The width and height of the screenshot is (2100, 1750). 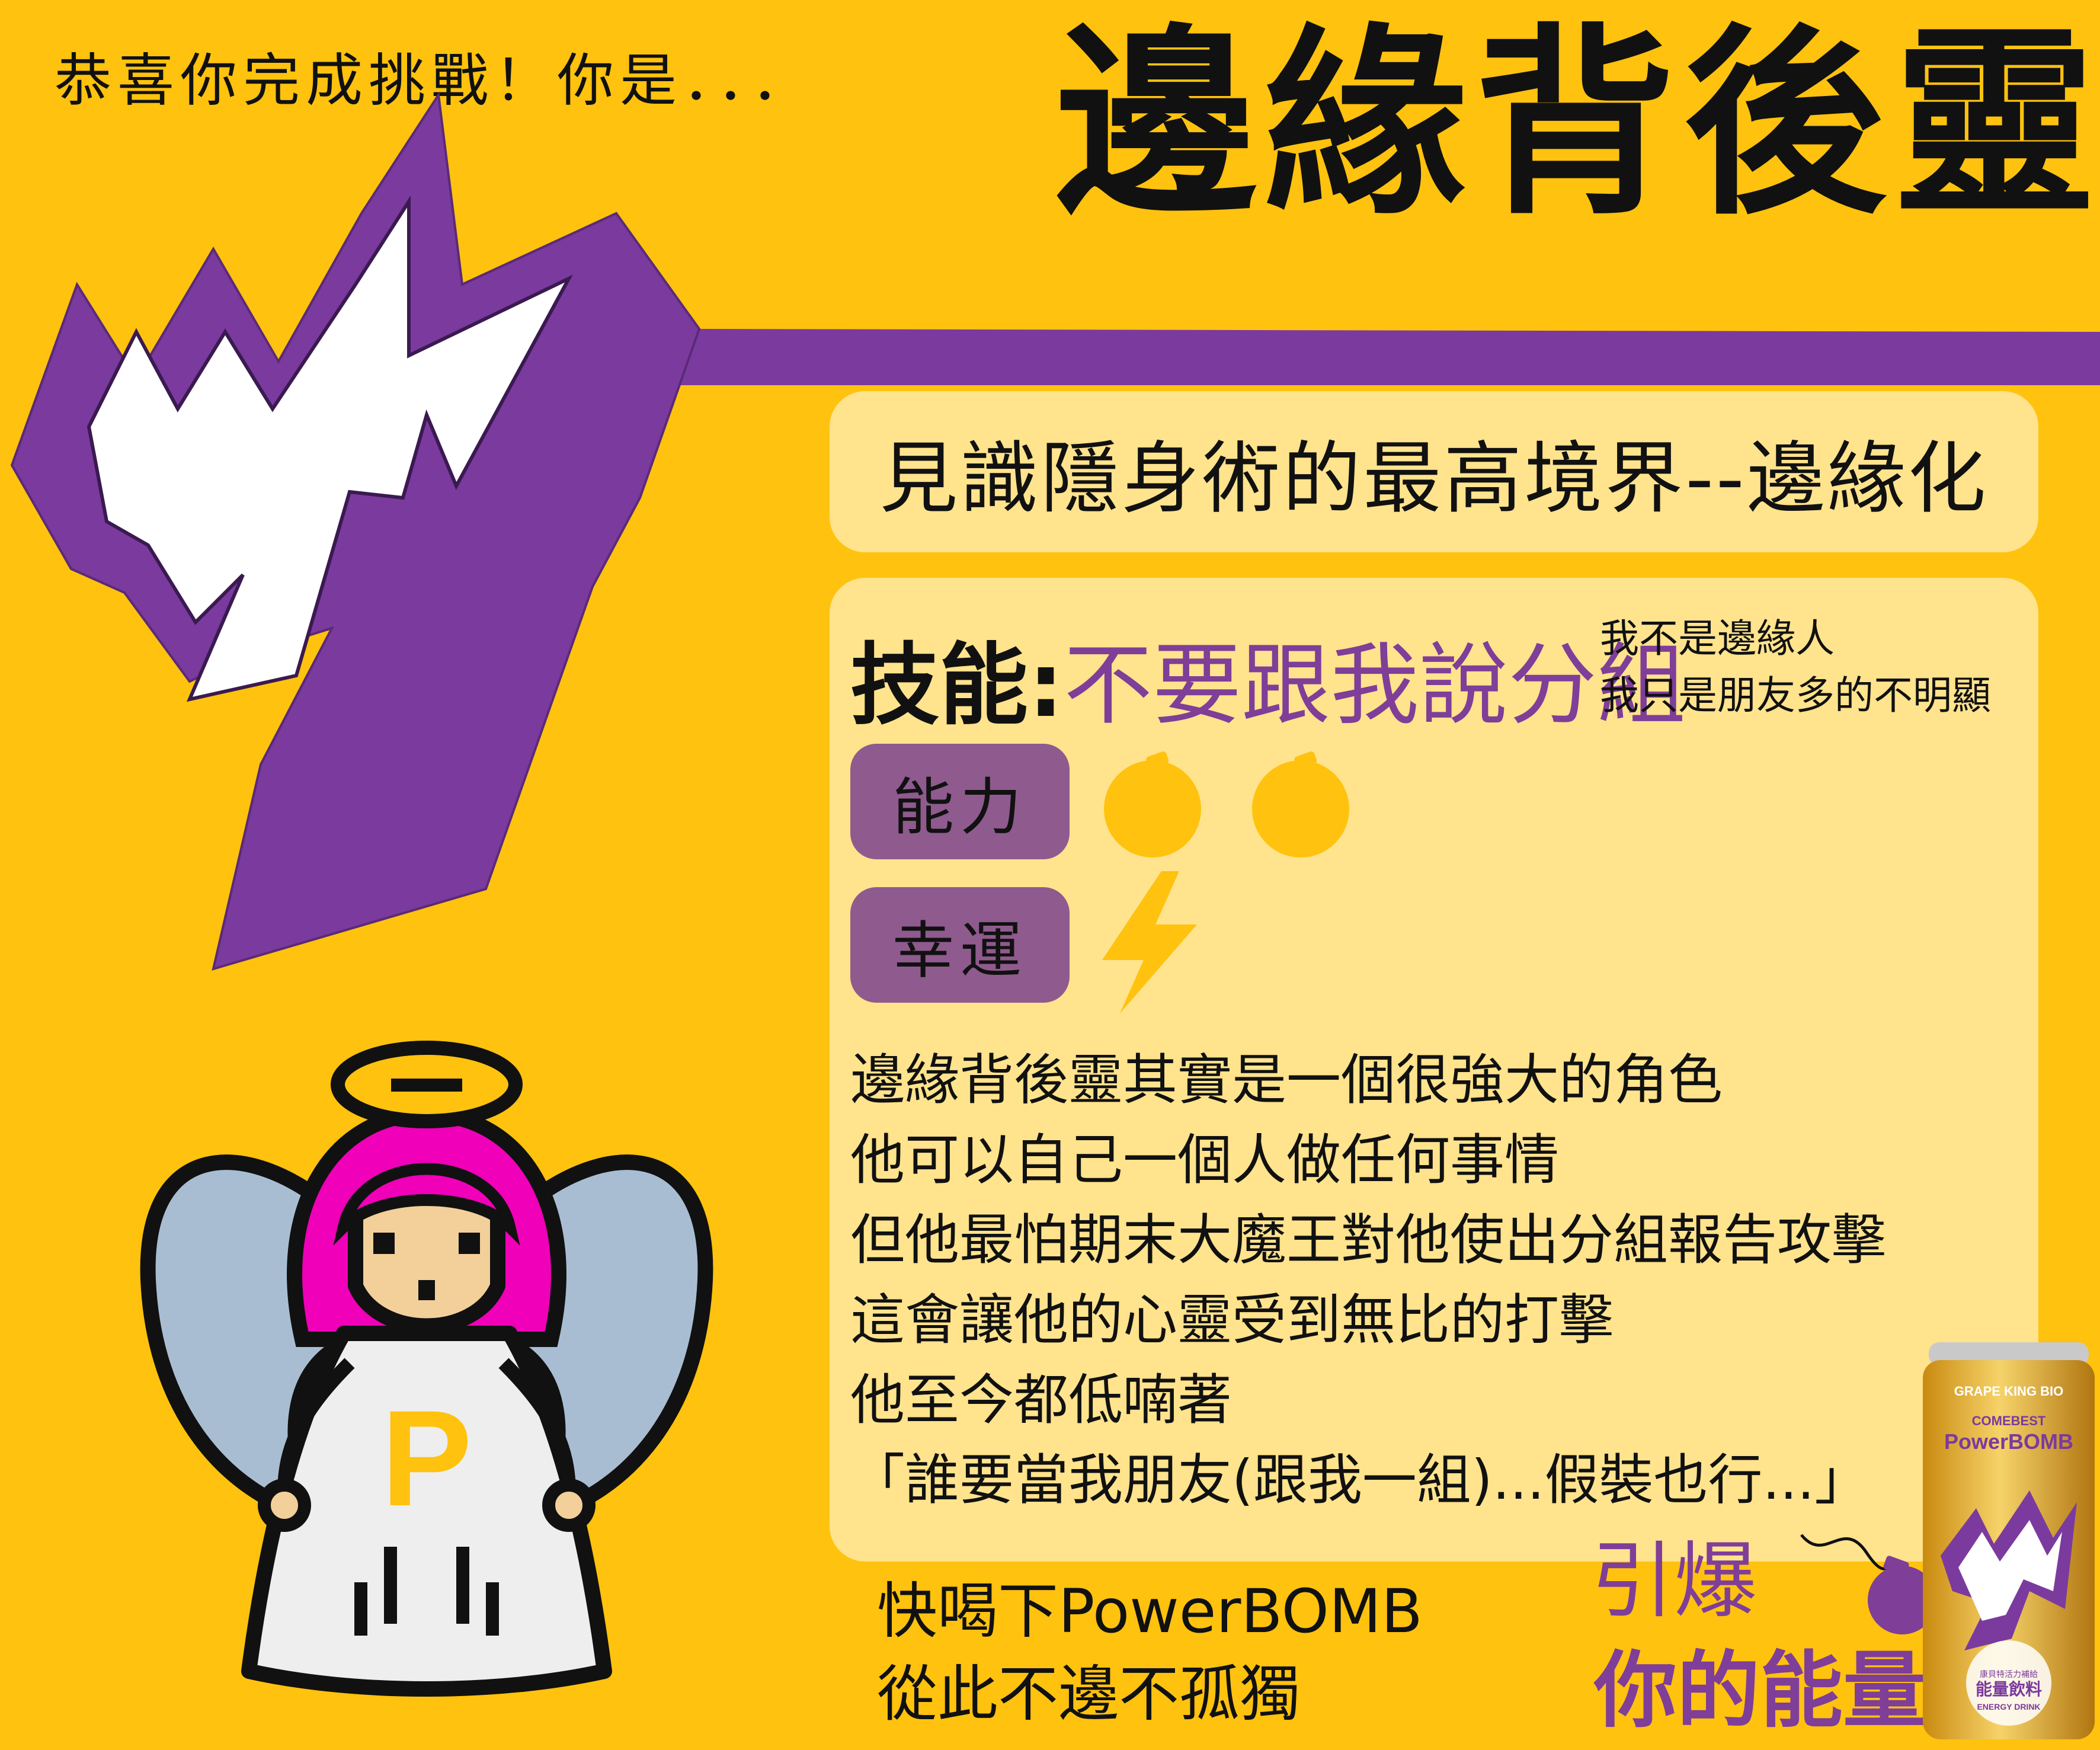 What do you see at coordinates (1088, 1694) in the screenshot?
I see `promo-line: 從此不邊不孤獨` at bounding box center [1088, 1694].